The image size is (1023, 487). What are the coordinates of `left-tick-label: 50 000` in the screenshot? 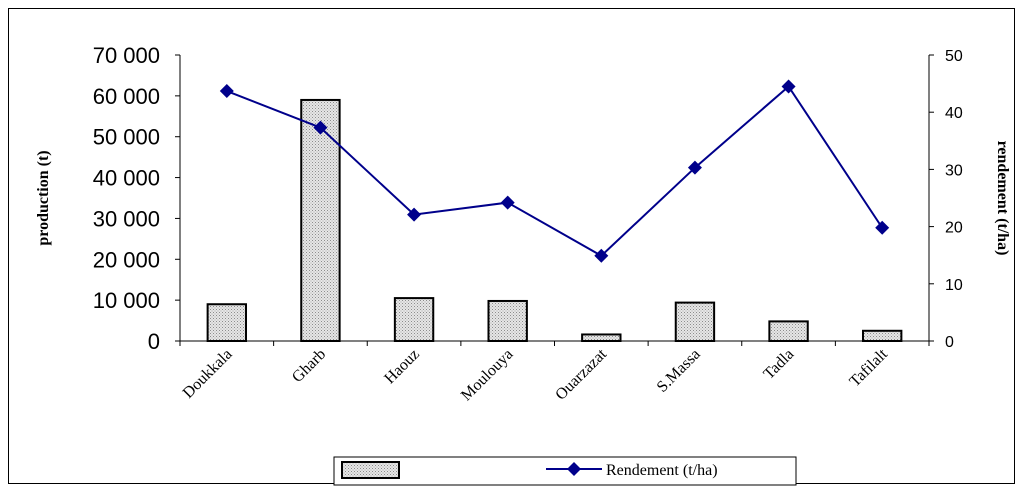 It's located at (126, 137).